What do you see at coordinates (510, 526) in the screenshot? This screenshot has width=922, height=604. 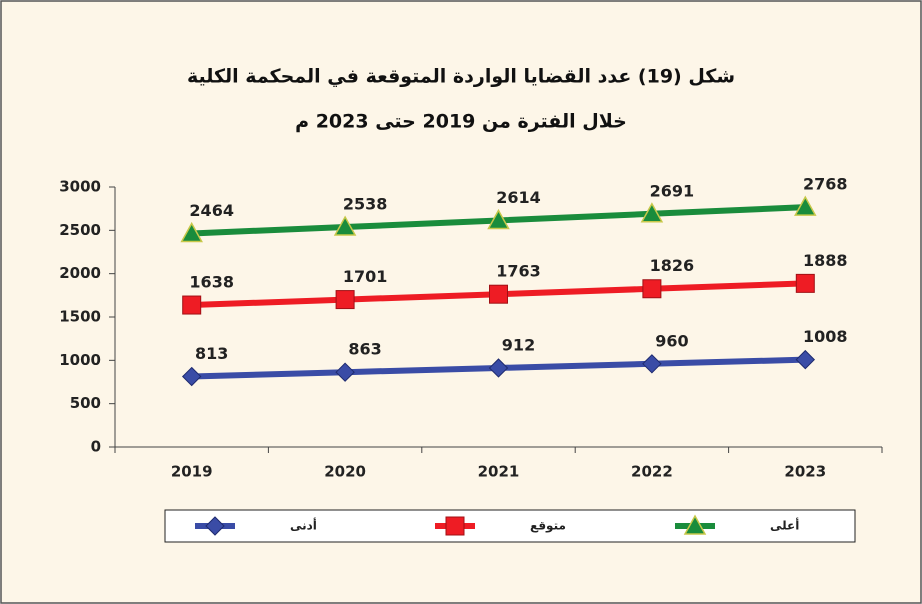 I see `legend-box` at bounding box center [510, 526].